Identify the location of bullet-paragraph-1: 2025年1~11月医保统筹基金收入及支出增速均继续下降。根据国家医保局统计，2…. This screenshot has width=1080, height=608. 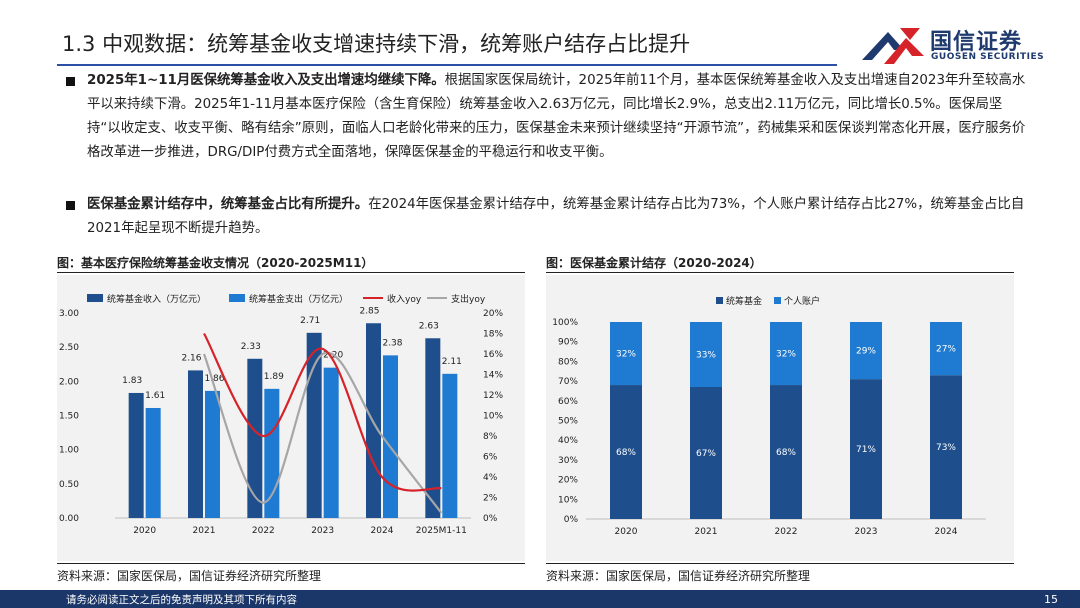
(546, 117).